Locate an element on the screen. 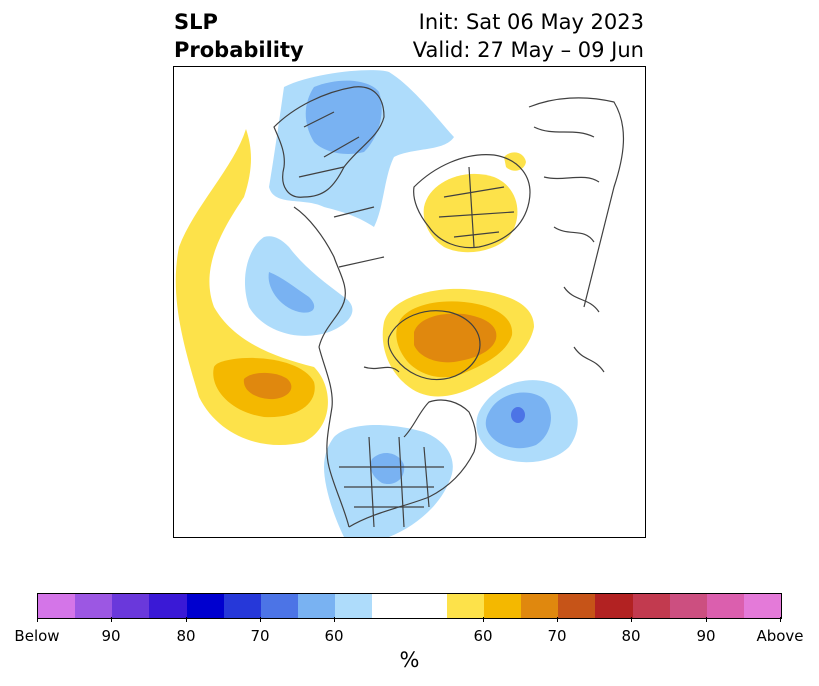 The image size is (819, 686). colorbar-tick-label: Above is located at coordinates (780, 636).